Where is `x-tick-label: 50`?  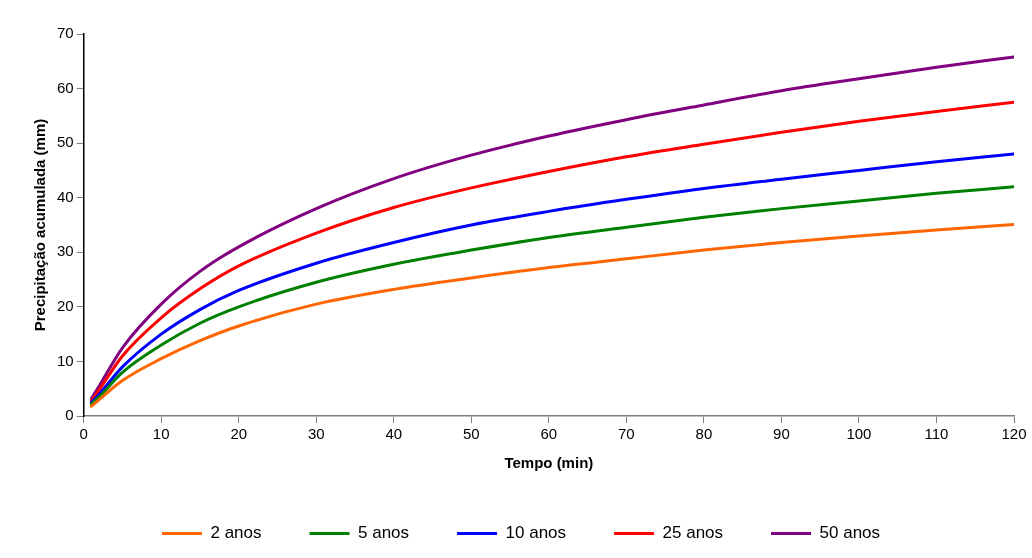
x-tick-label: 50 is located at coordinates (471, 434).